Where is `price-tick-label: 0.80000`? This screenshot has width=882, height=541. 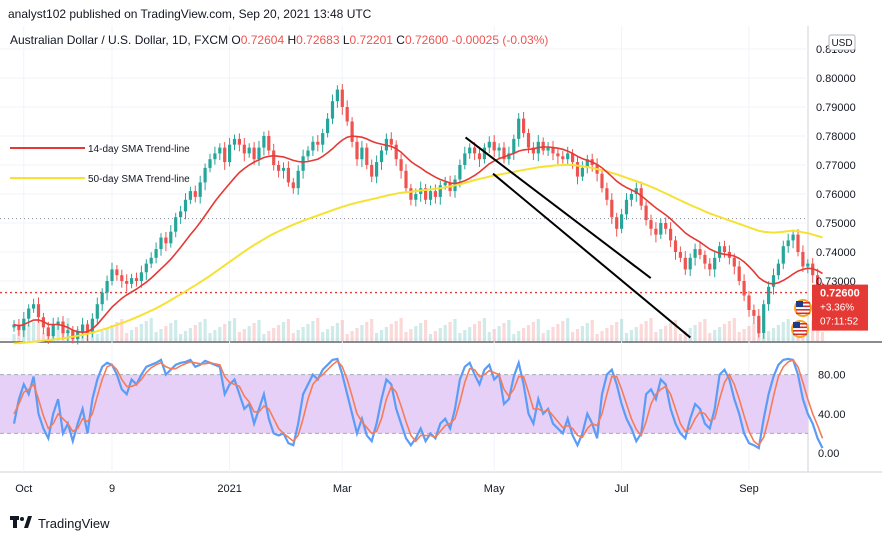
price-tick-label: 0.80000 is located at coordinates (836, 79).